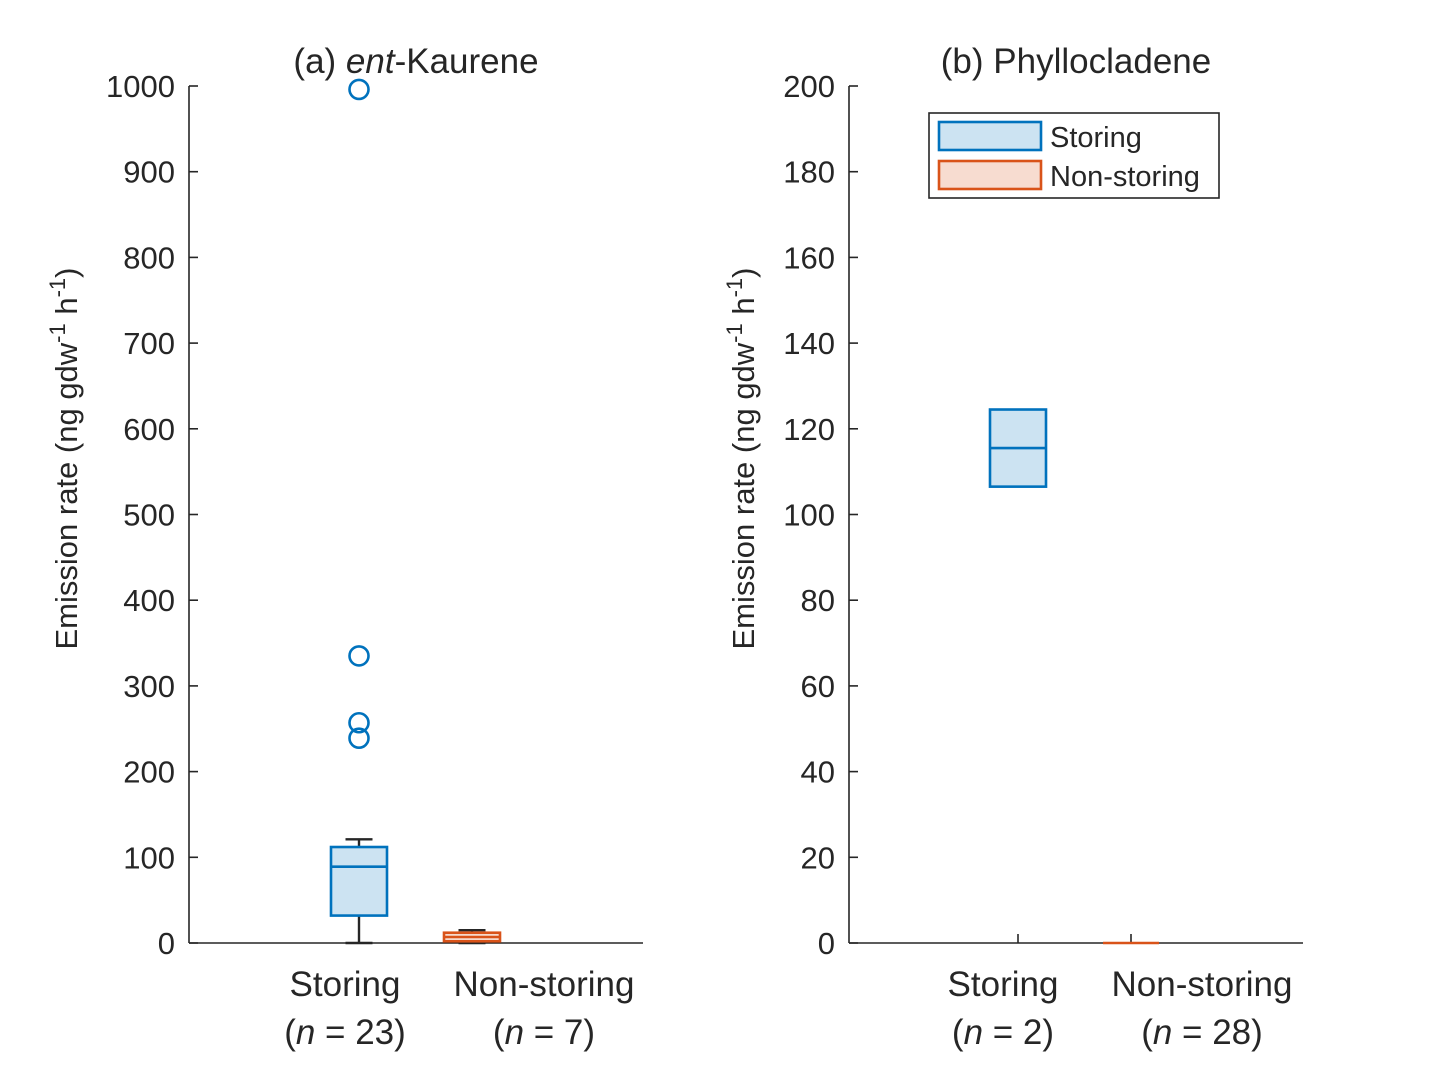  Describe the element at coordinates (1018, 1032) in the screenshot. I see `n-rest: = 2)` at that location.